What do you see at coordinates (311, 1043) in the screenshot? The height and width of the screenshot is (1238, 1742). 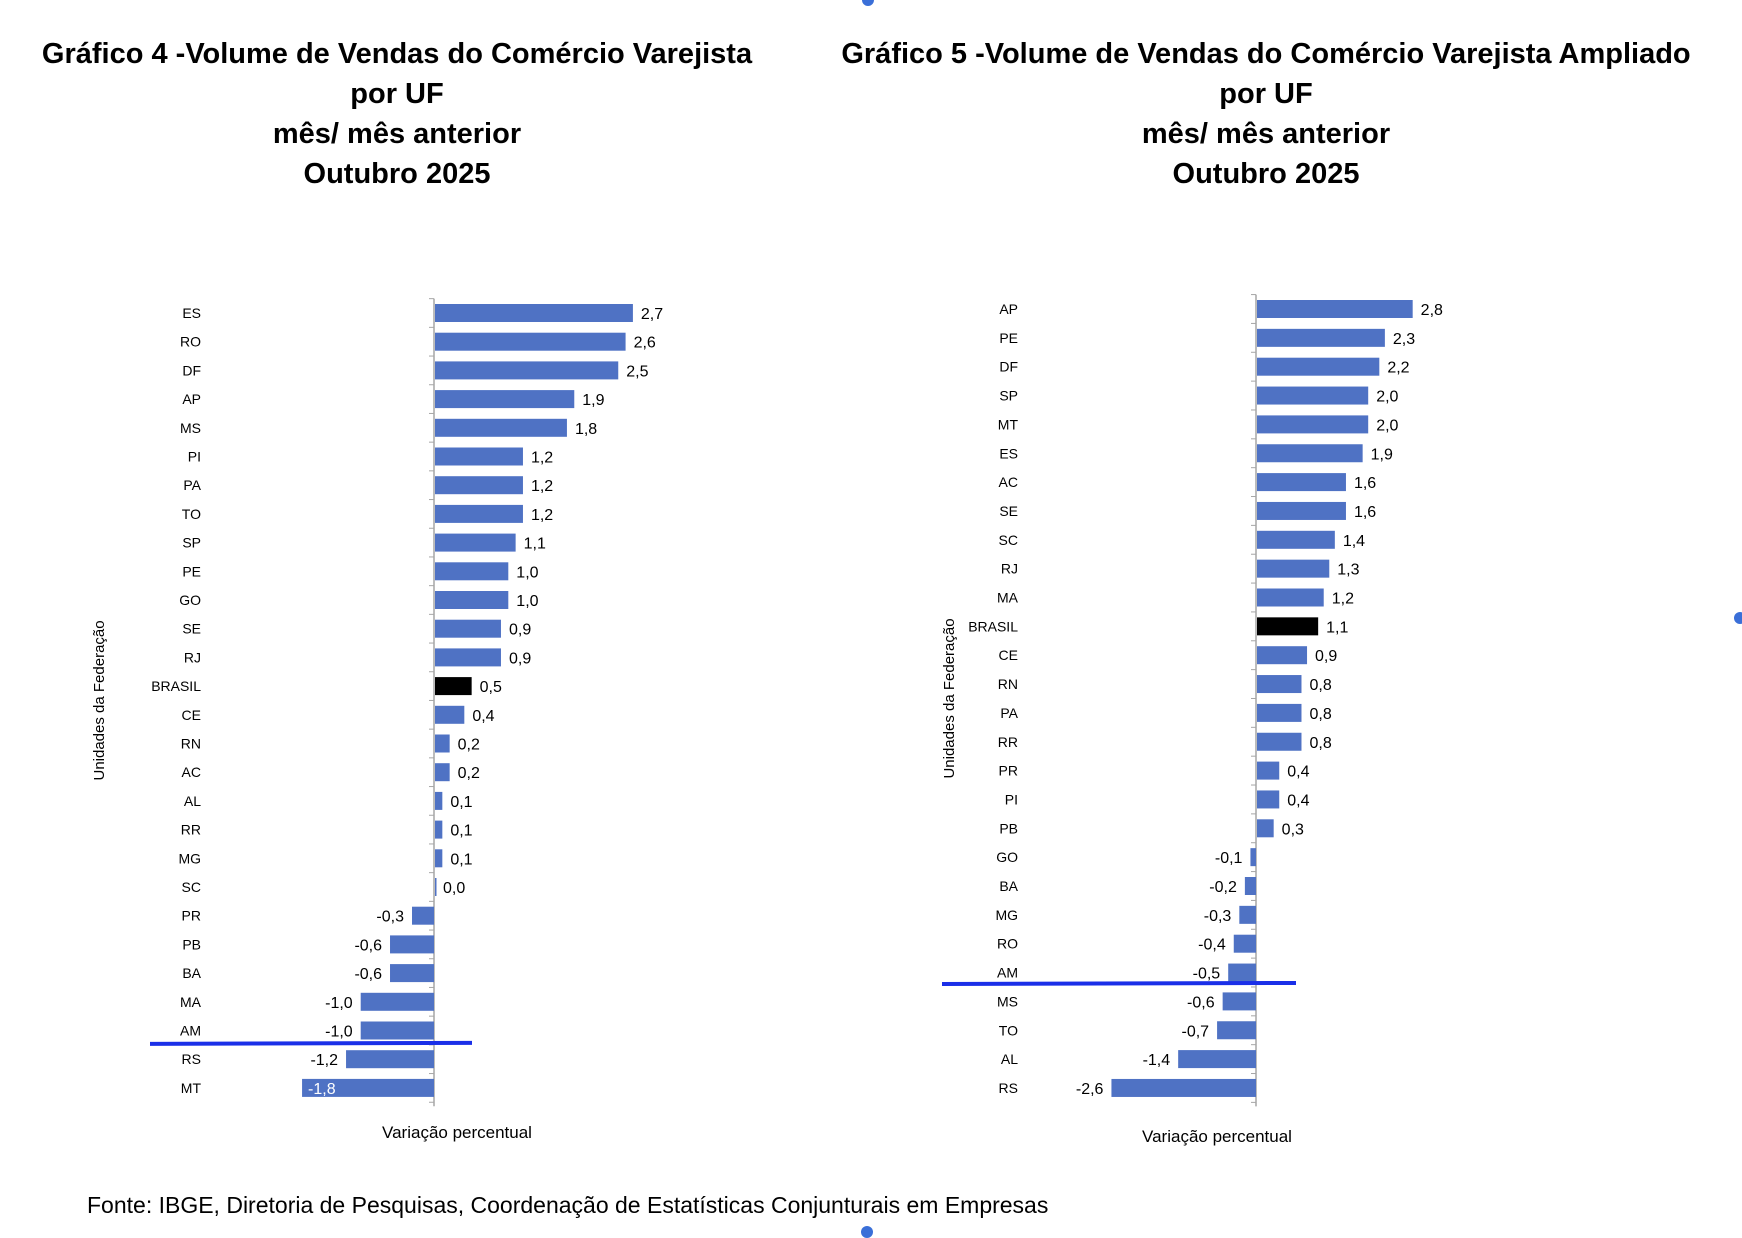 I see `highlight-divider-line` at bounding box center [311, 1043].